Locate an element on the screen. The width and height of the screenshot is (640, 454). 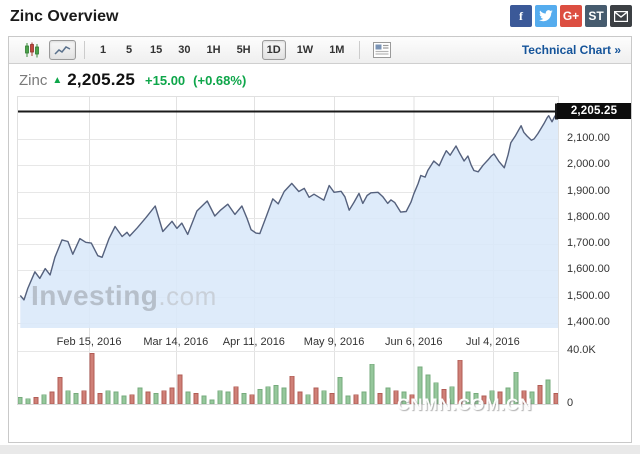
timeframe-5: 5 is located at coordinates (129, 50).